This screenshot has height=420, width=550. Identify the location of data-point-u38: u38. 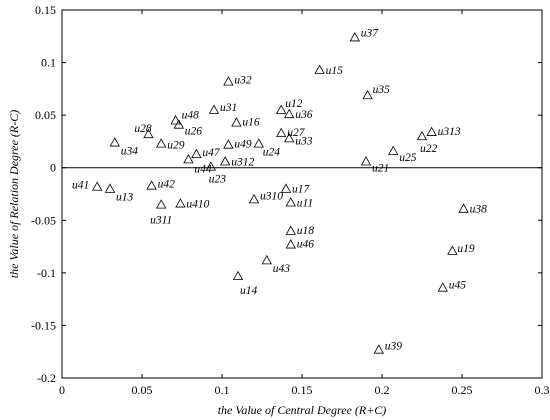
(473, 209).